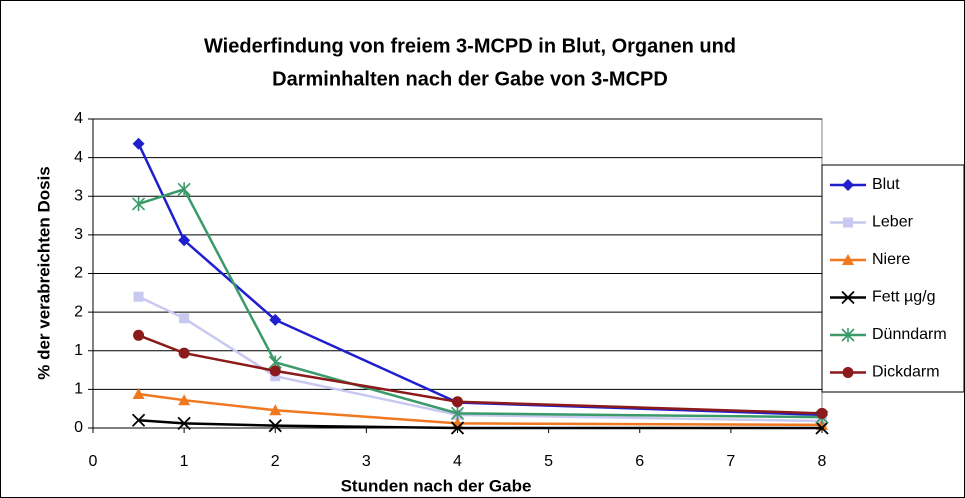 The width and height of the screenshot is (965, 498). Describe the element at coordinates (78, 427) in the screenshot. I see `y-tick-label: 0` at that location.